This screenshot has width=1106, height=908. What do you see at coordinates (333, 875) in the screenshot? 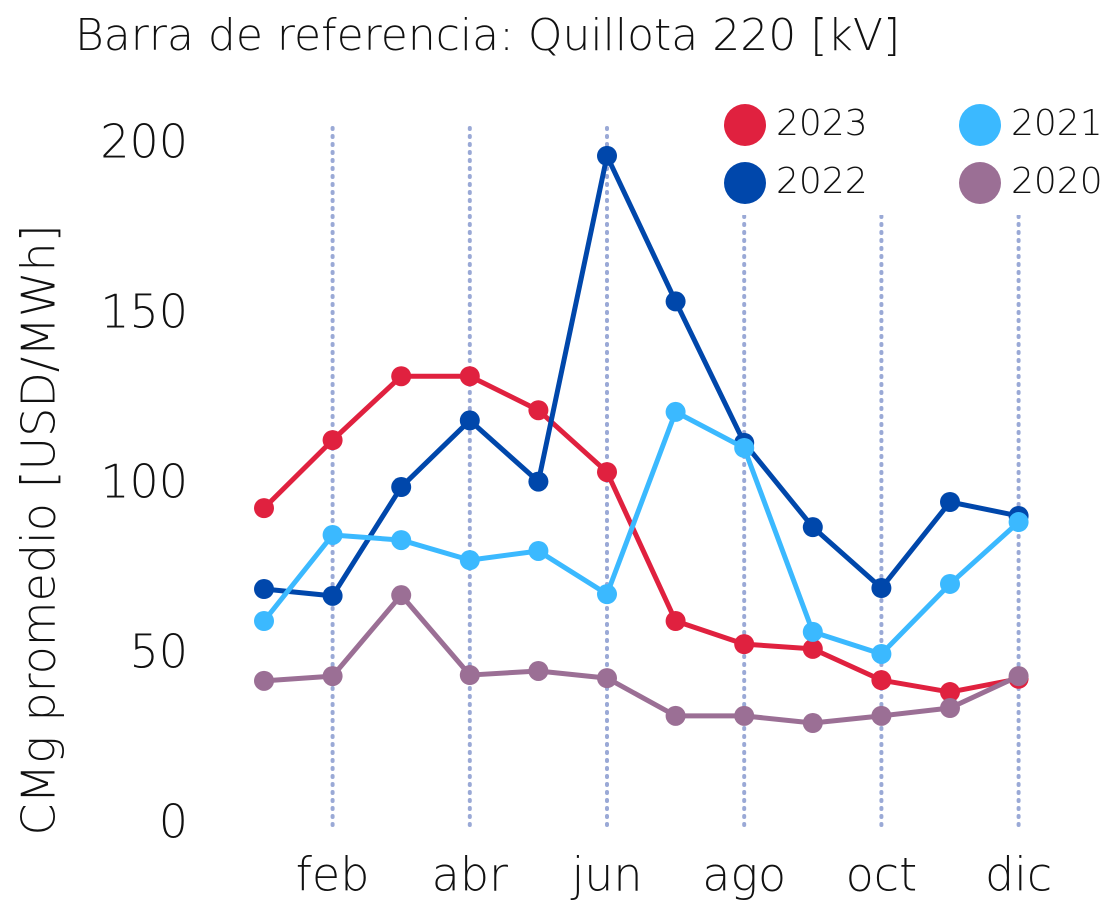
I see `x-tick-label: feb` at bounding box center [333, 875].